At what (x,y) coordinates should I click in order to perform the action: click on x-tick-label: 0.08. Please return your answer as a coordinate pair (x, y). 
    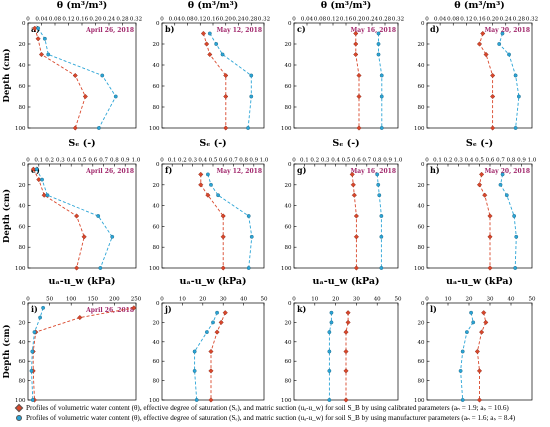
    Looking at the image, I should click on (55, 20).